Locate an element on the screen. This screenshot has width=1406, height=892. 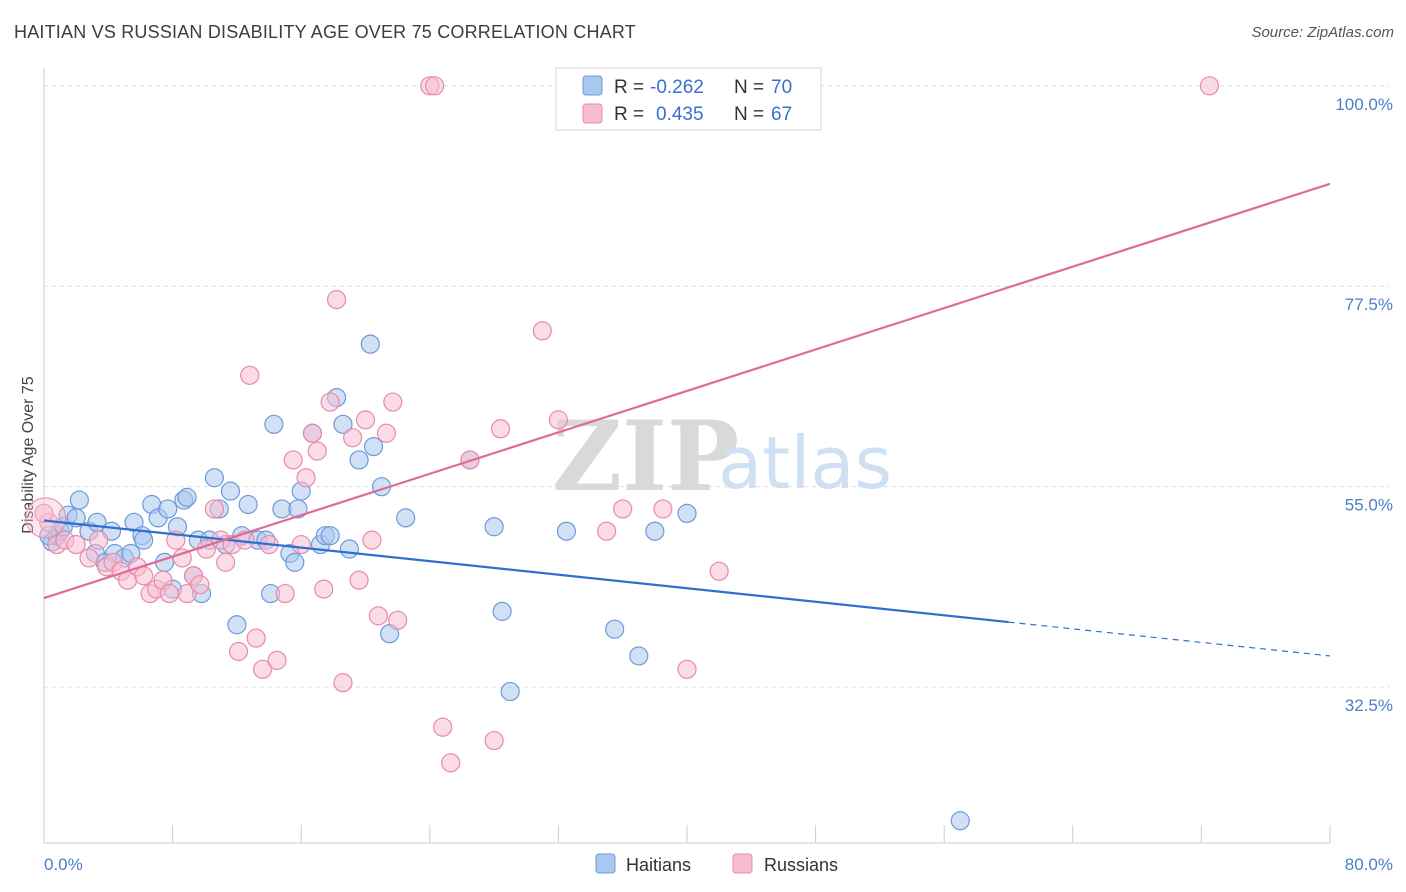
y-axis-label: Disability Age Over 75 is located at coordinates (28, 455).